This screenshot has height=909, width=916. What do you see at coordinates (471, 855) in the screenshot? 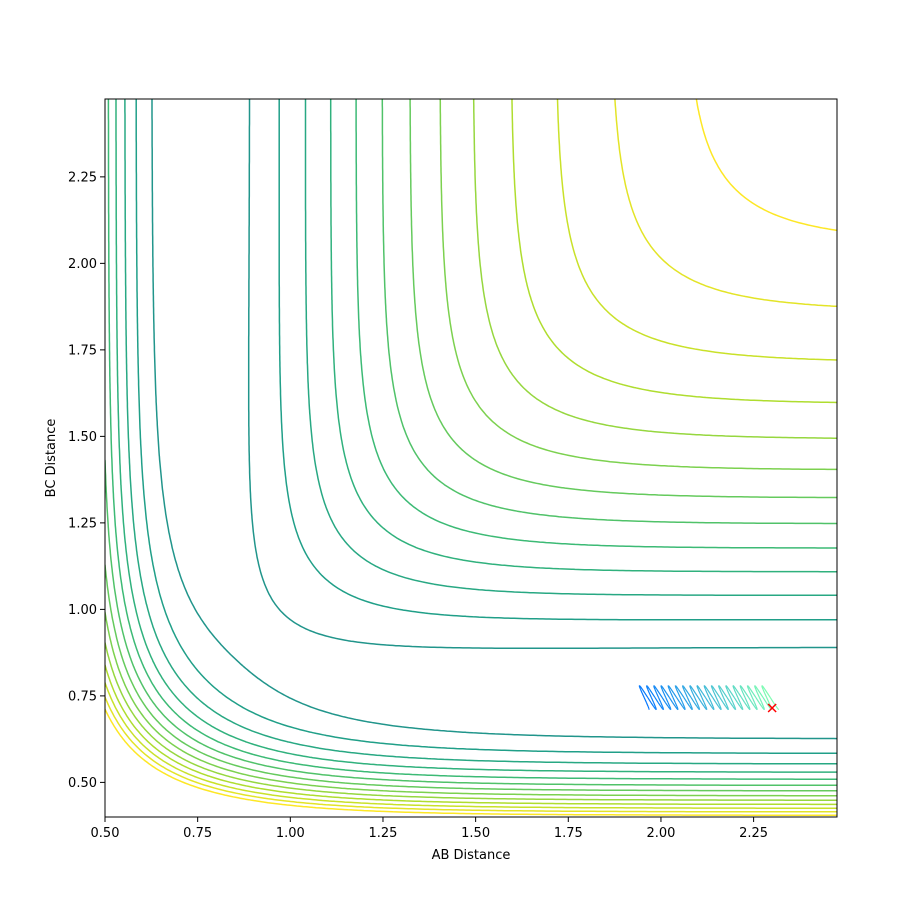
I see `x-axis-label: AB Distance` at bounding box center [471, 855].